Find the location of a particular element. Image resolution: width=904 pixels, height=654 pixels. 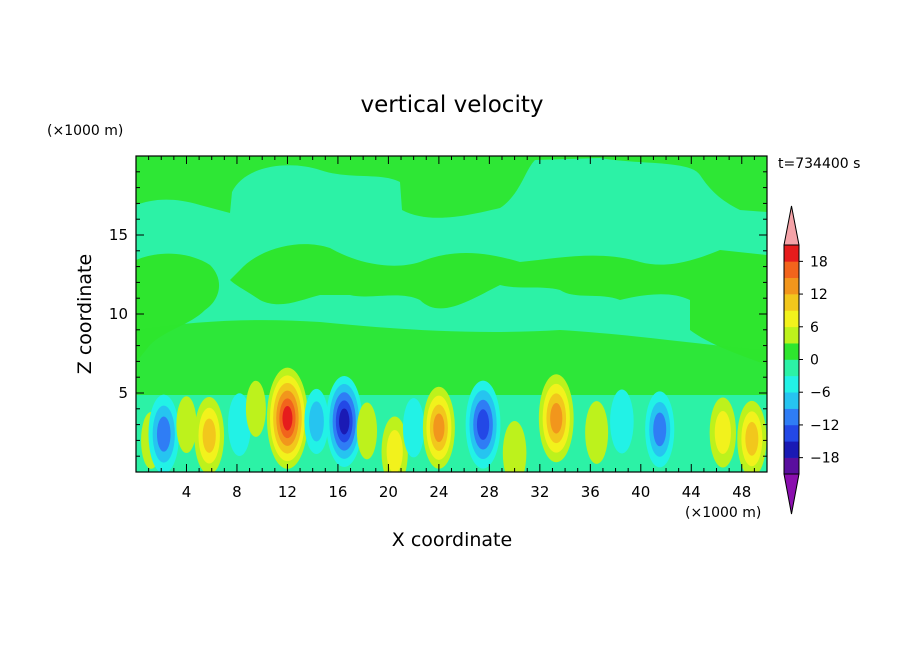

x-tick-label: 32 is located at coordinates (539, 492).